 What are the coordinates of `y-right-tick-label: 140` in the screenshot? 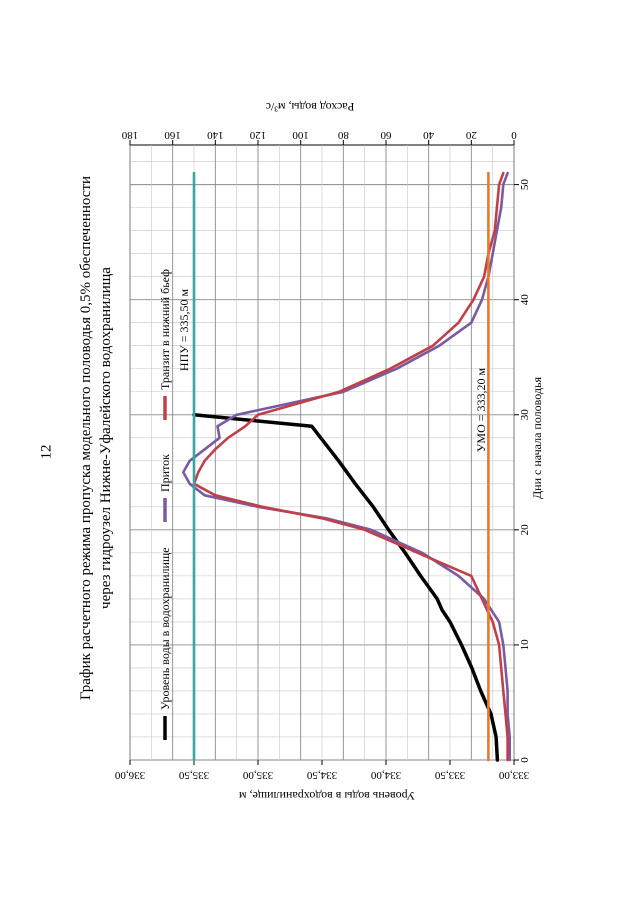 It's located at (215, 135).